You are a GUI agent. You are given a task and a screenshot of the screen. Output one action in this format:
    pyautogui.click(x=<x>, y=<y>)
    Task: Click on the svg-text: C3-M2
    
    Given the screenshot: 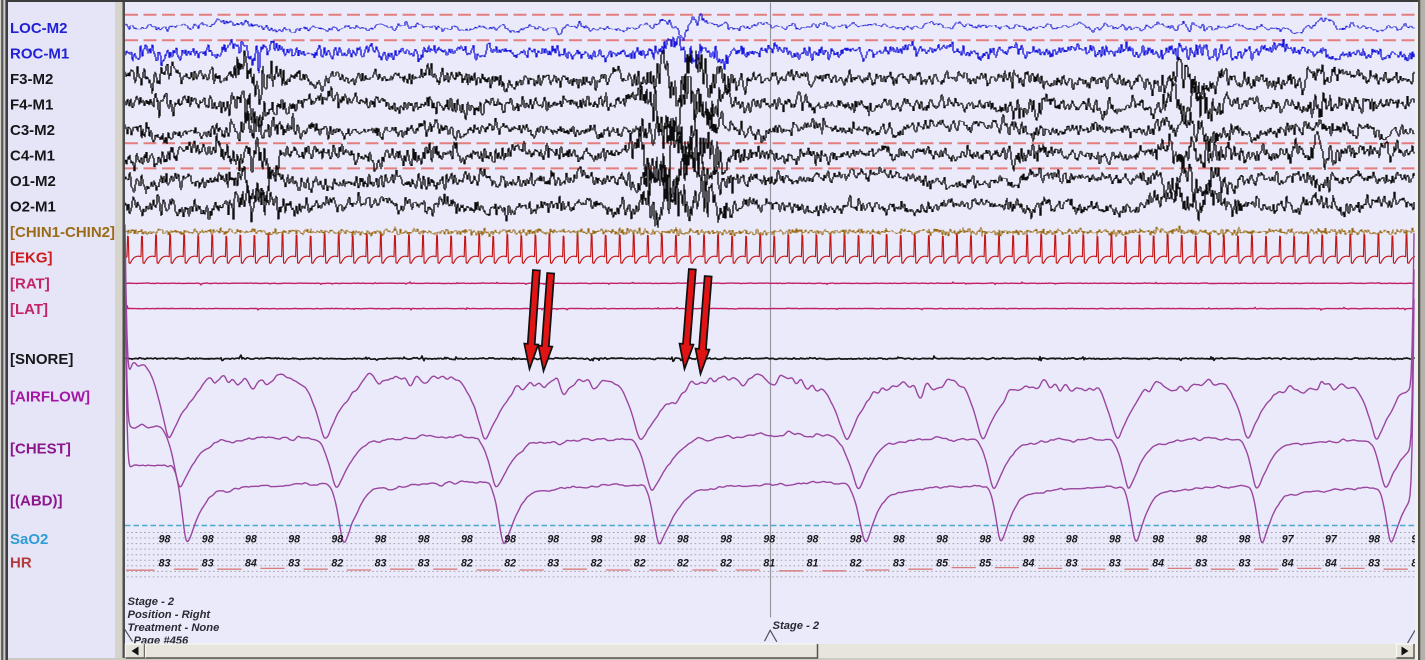 What is the action you would take?
    pyautogui.click(x=32, y=130)
    